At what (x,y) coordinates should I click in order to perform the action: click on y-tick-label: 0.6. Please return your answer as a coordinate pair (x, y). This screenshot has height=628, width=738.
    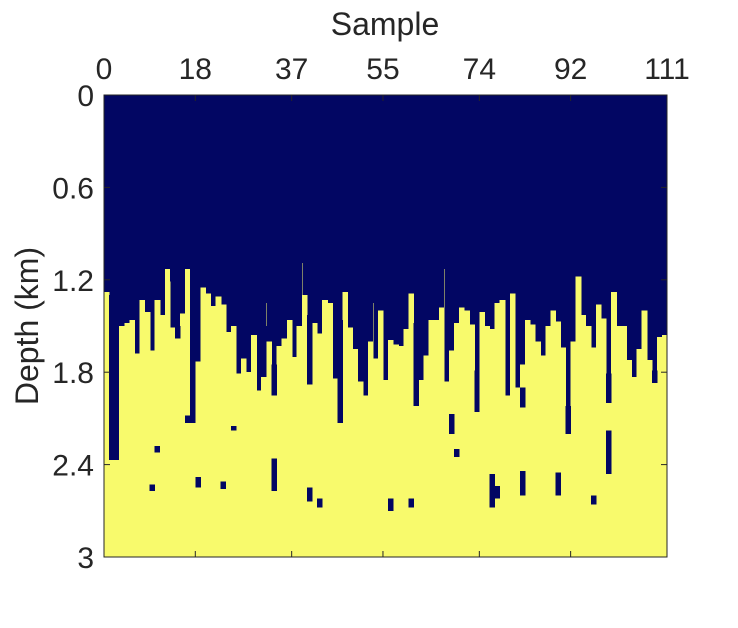
    Looking at the image, I should click on (73, 188).